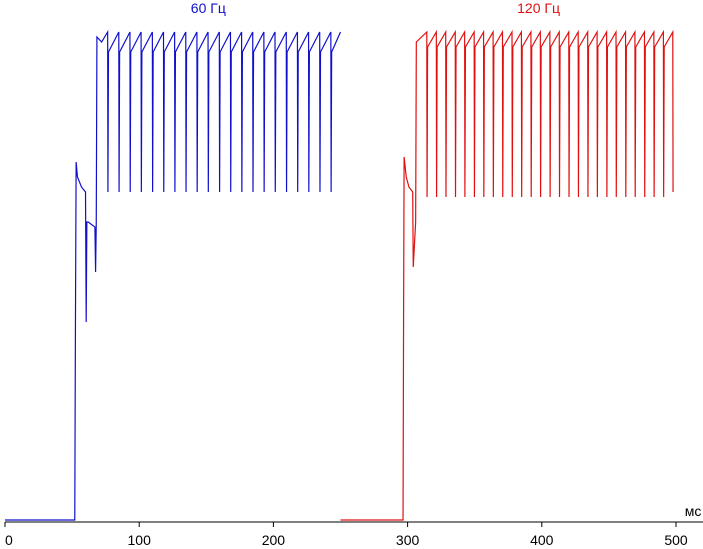 This screenshot has height=549, width=703. I want to click on x-tick-label: 100, so click(140, 540).